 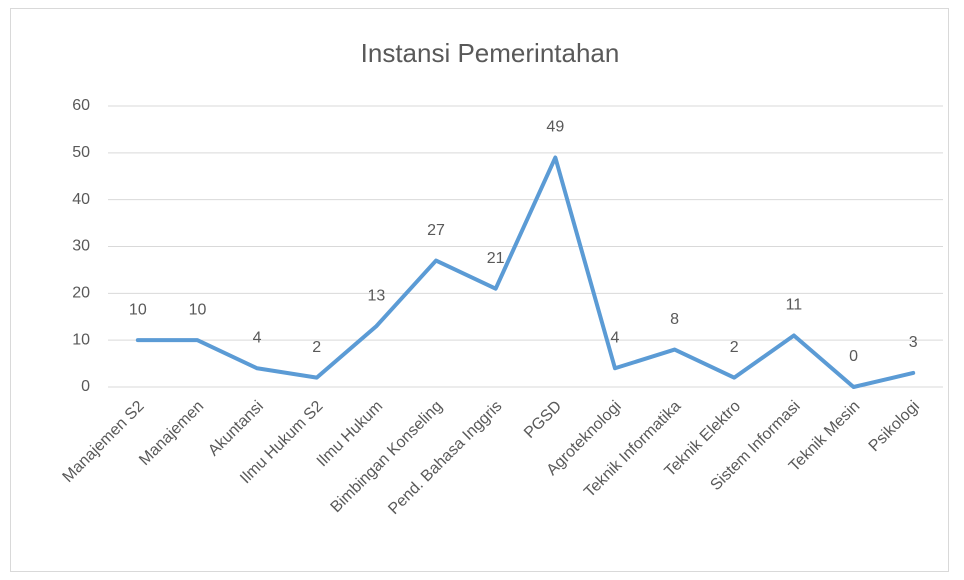 I want to click on data-label: 8, so click(x=674, y=319).